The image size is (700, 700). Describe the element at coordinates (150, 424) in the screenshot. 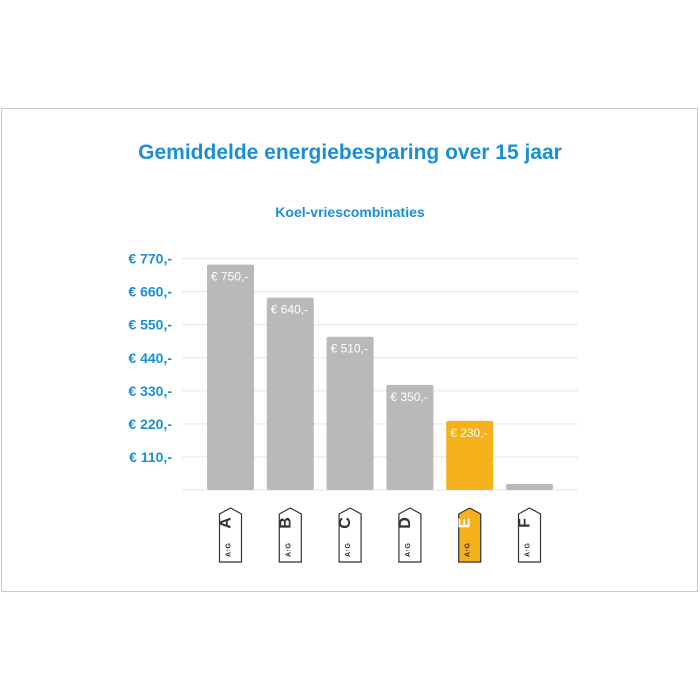

I see `y-tick-label: € 220,-` at that location.